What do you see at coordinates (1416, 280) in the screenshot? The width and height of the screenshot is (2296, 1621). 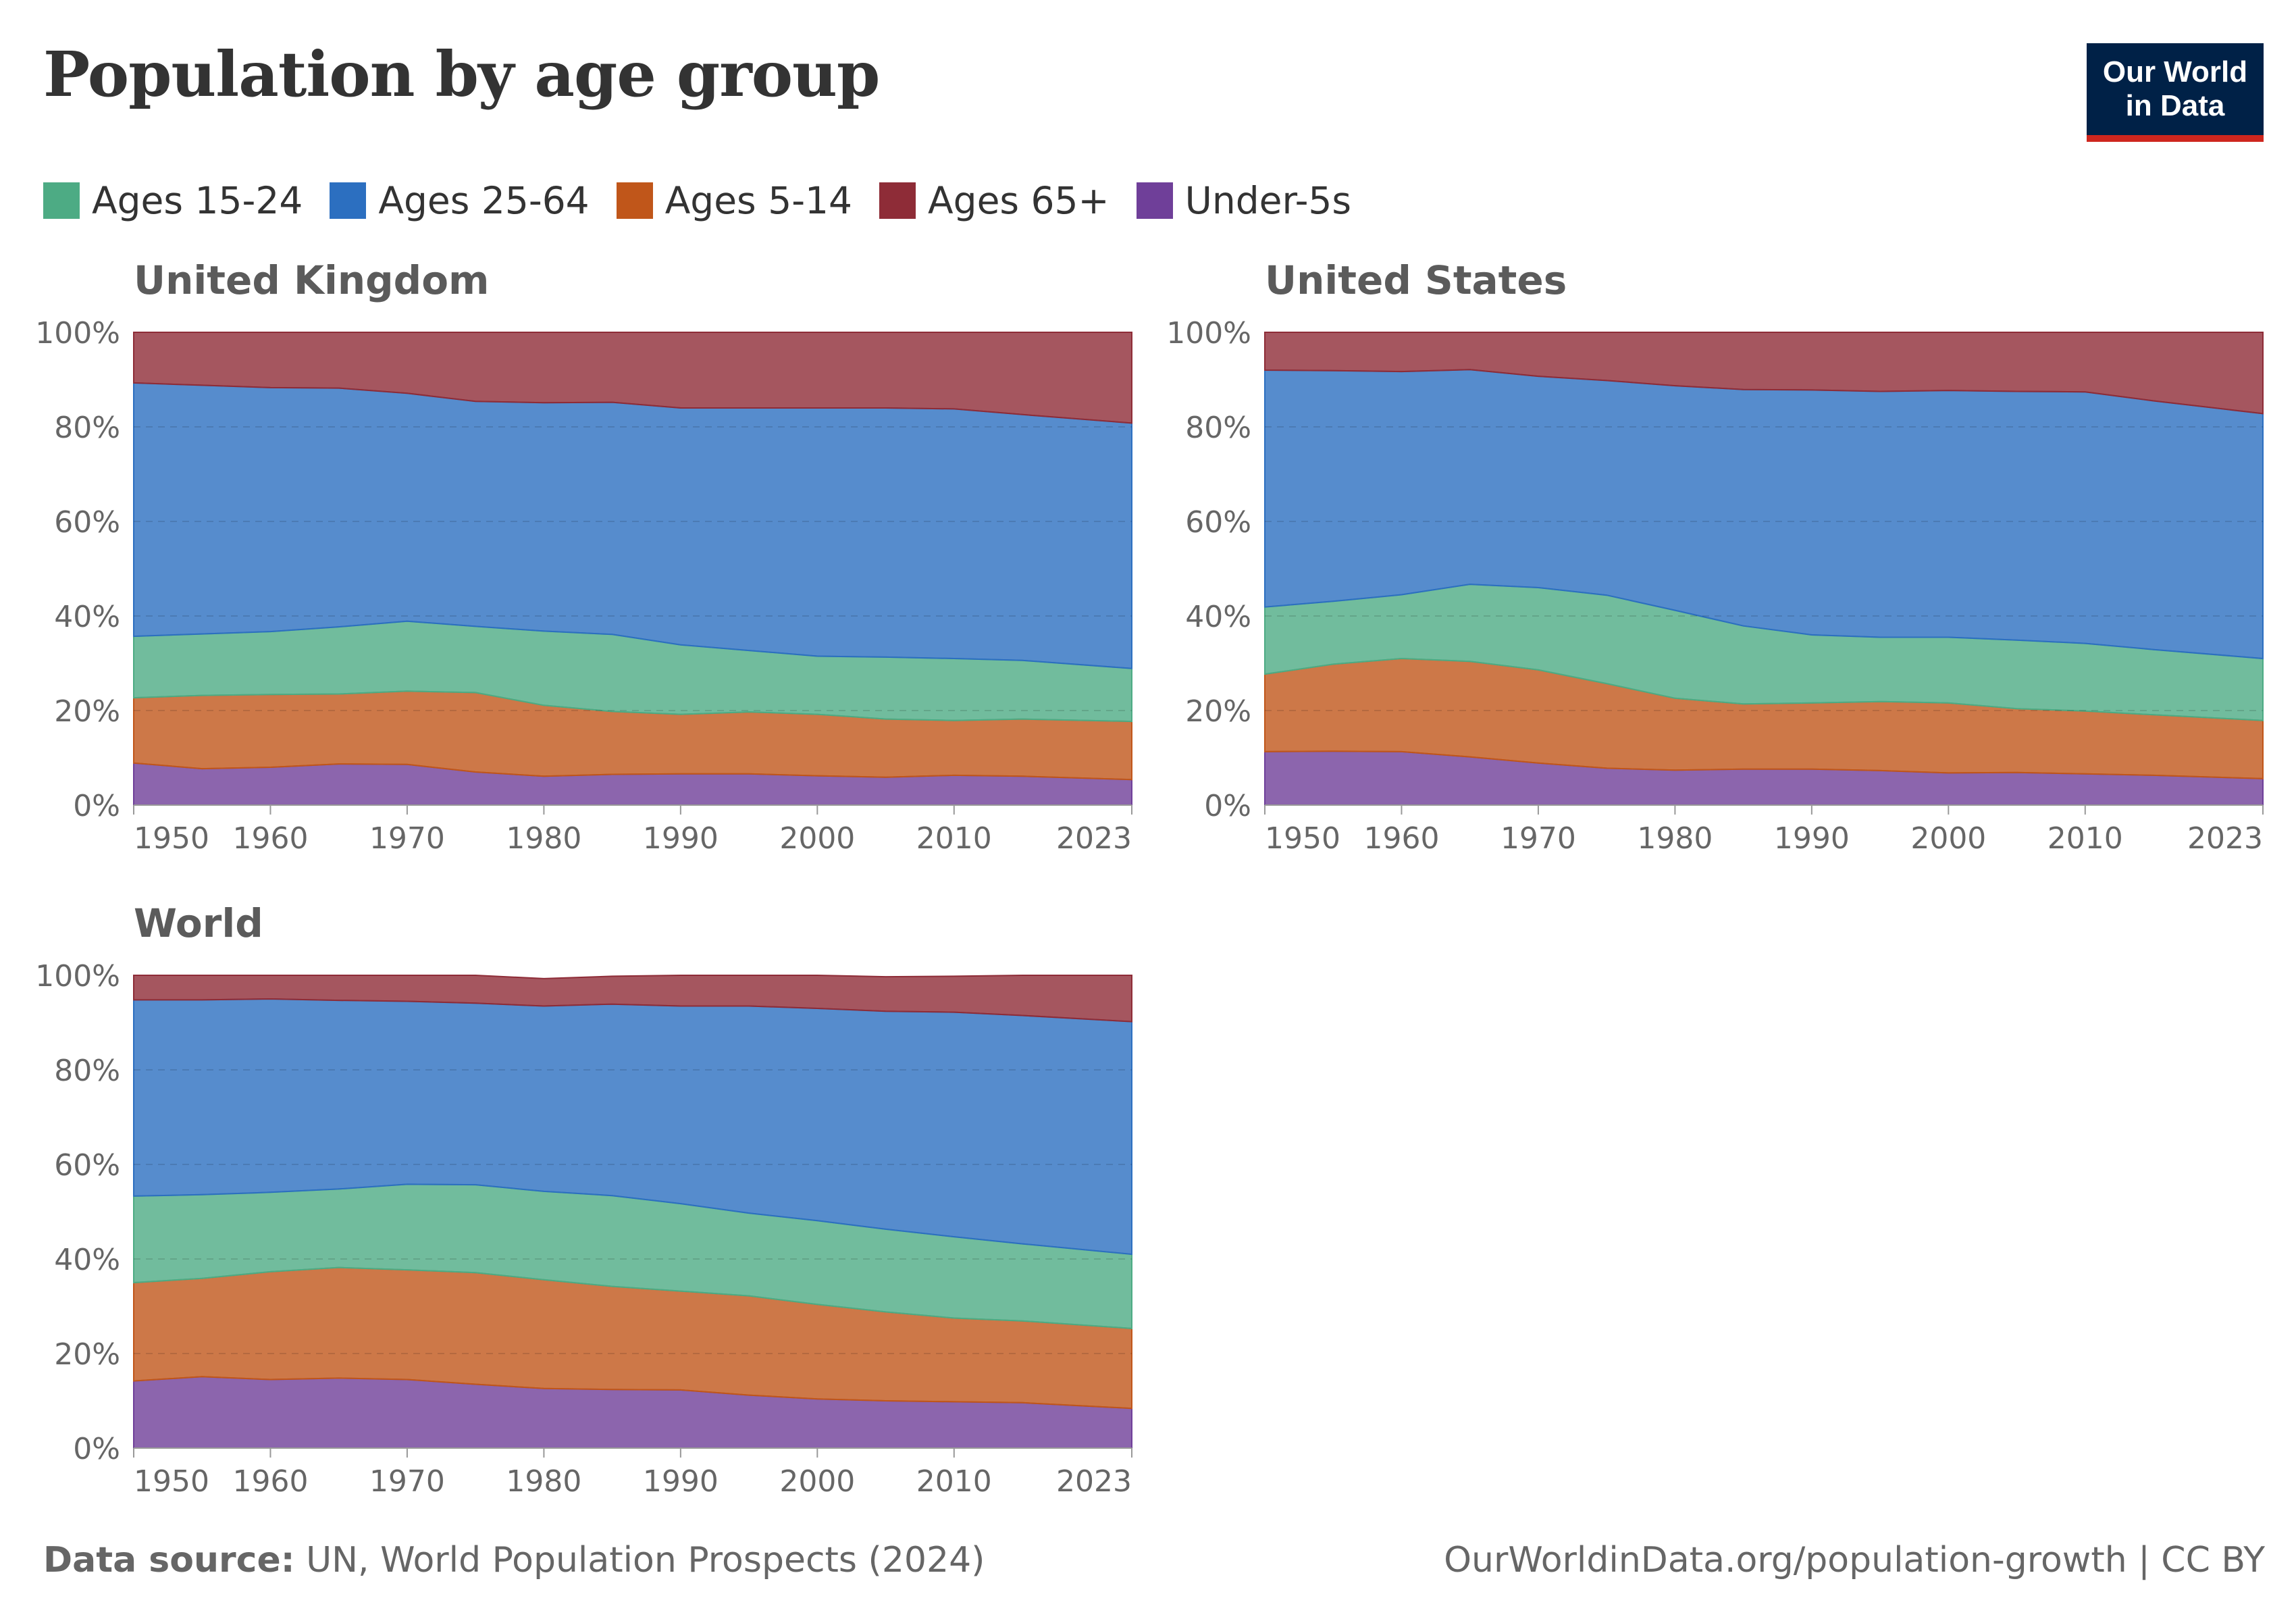 I see `panel-title: United States` at bounding box center [1416, 280].